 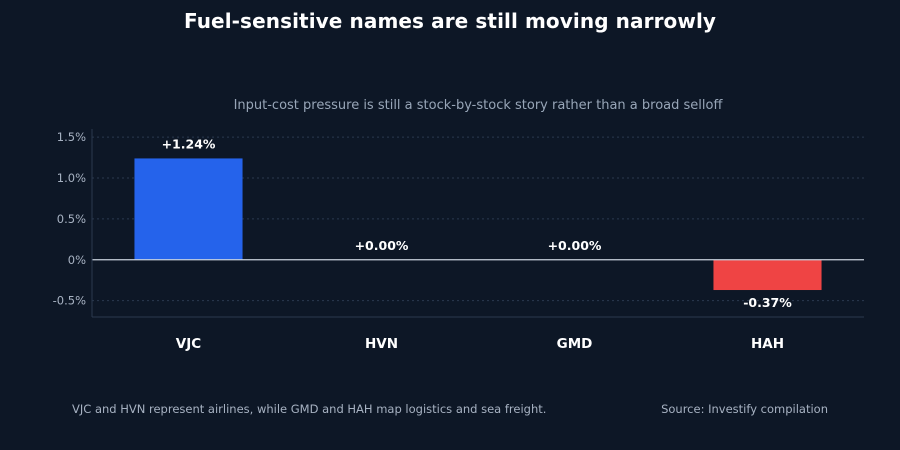 What do you see at coordinates (767, 275) in the screenshot?
I see `bar-hah` at bounding box center [767, 275].